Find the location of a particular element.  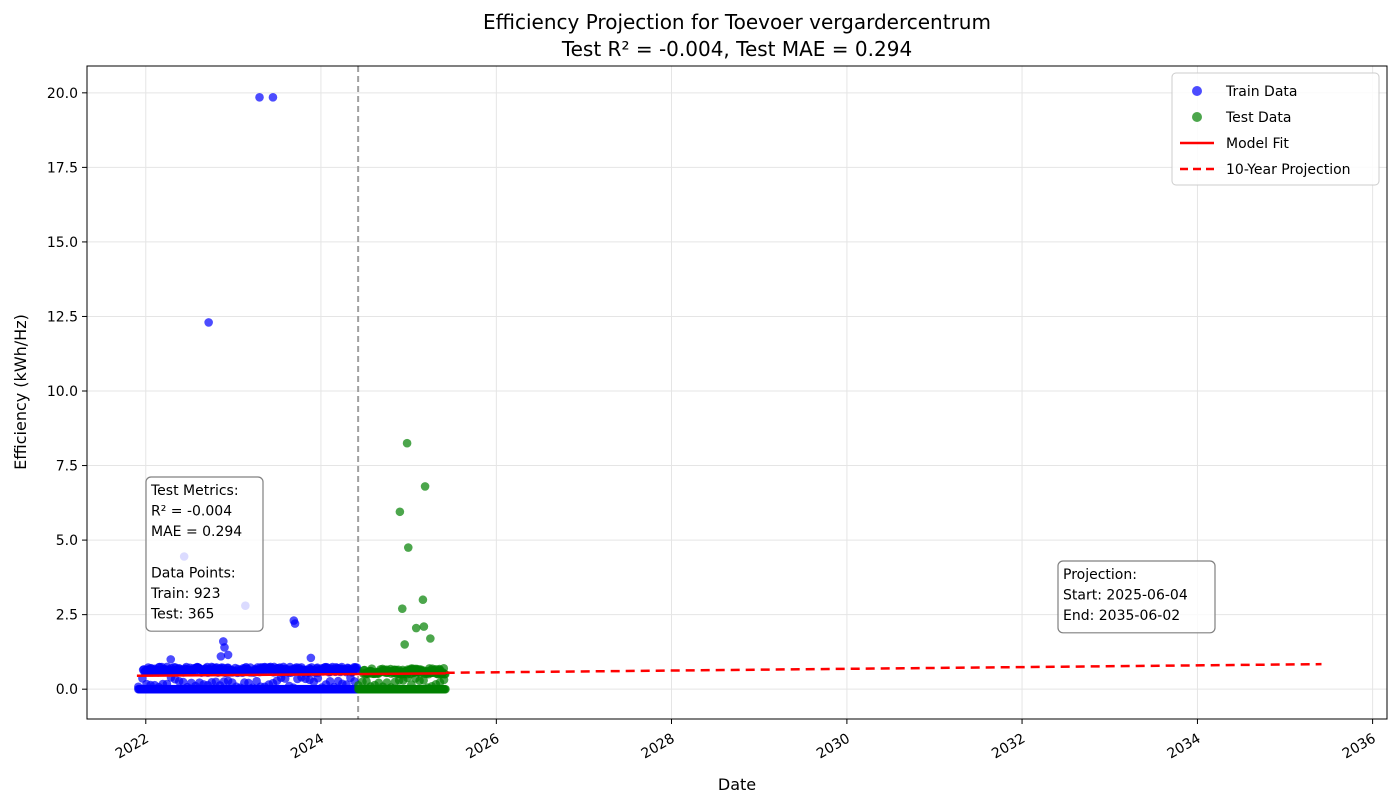

projection-box-frame is located at coordinates (1136, 597).